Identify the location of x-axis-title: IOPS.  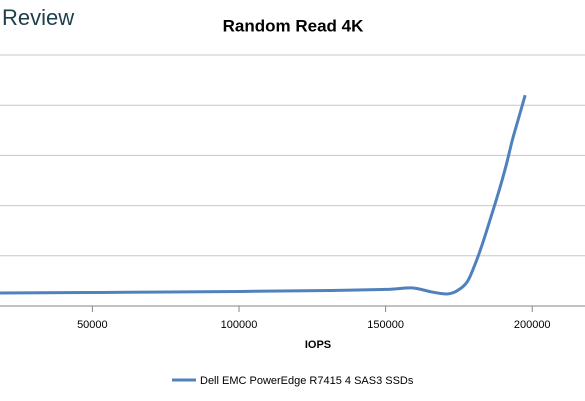
(318, 345).